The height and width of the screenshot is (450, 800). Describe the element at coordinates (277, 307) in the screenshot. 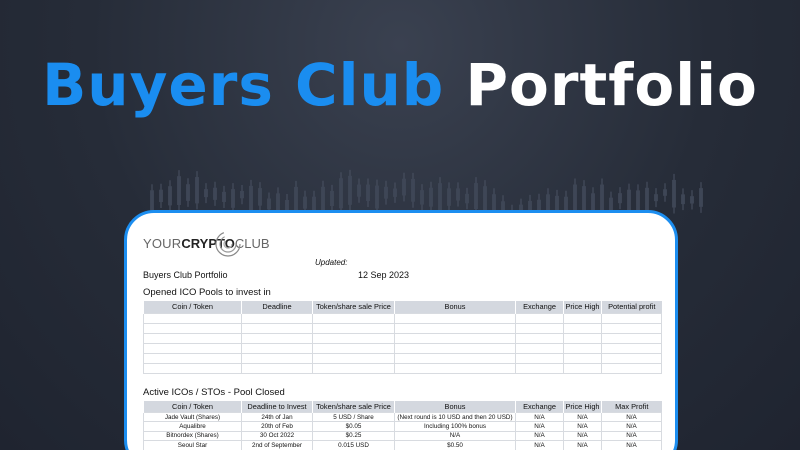

I see `opened-header-cell: Deadline` at that location.